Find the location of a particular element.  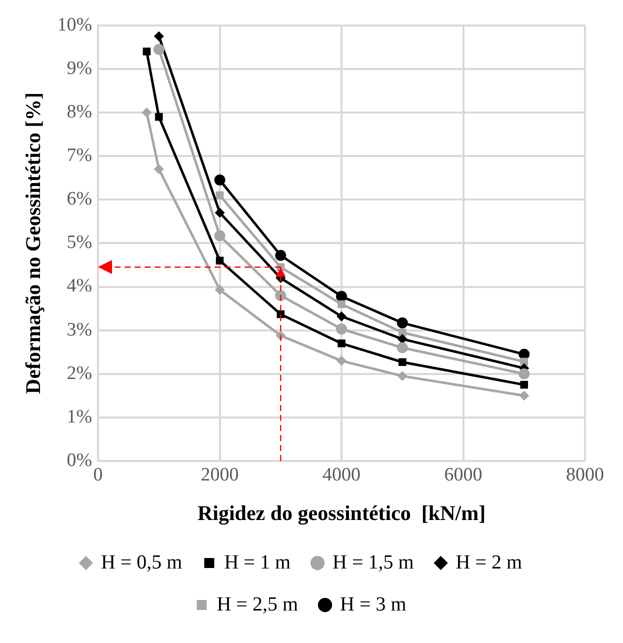

y-tick-label: 3% is located at coordinates (79, 329).